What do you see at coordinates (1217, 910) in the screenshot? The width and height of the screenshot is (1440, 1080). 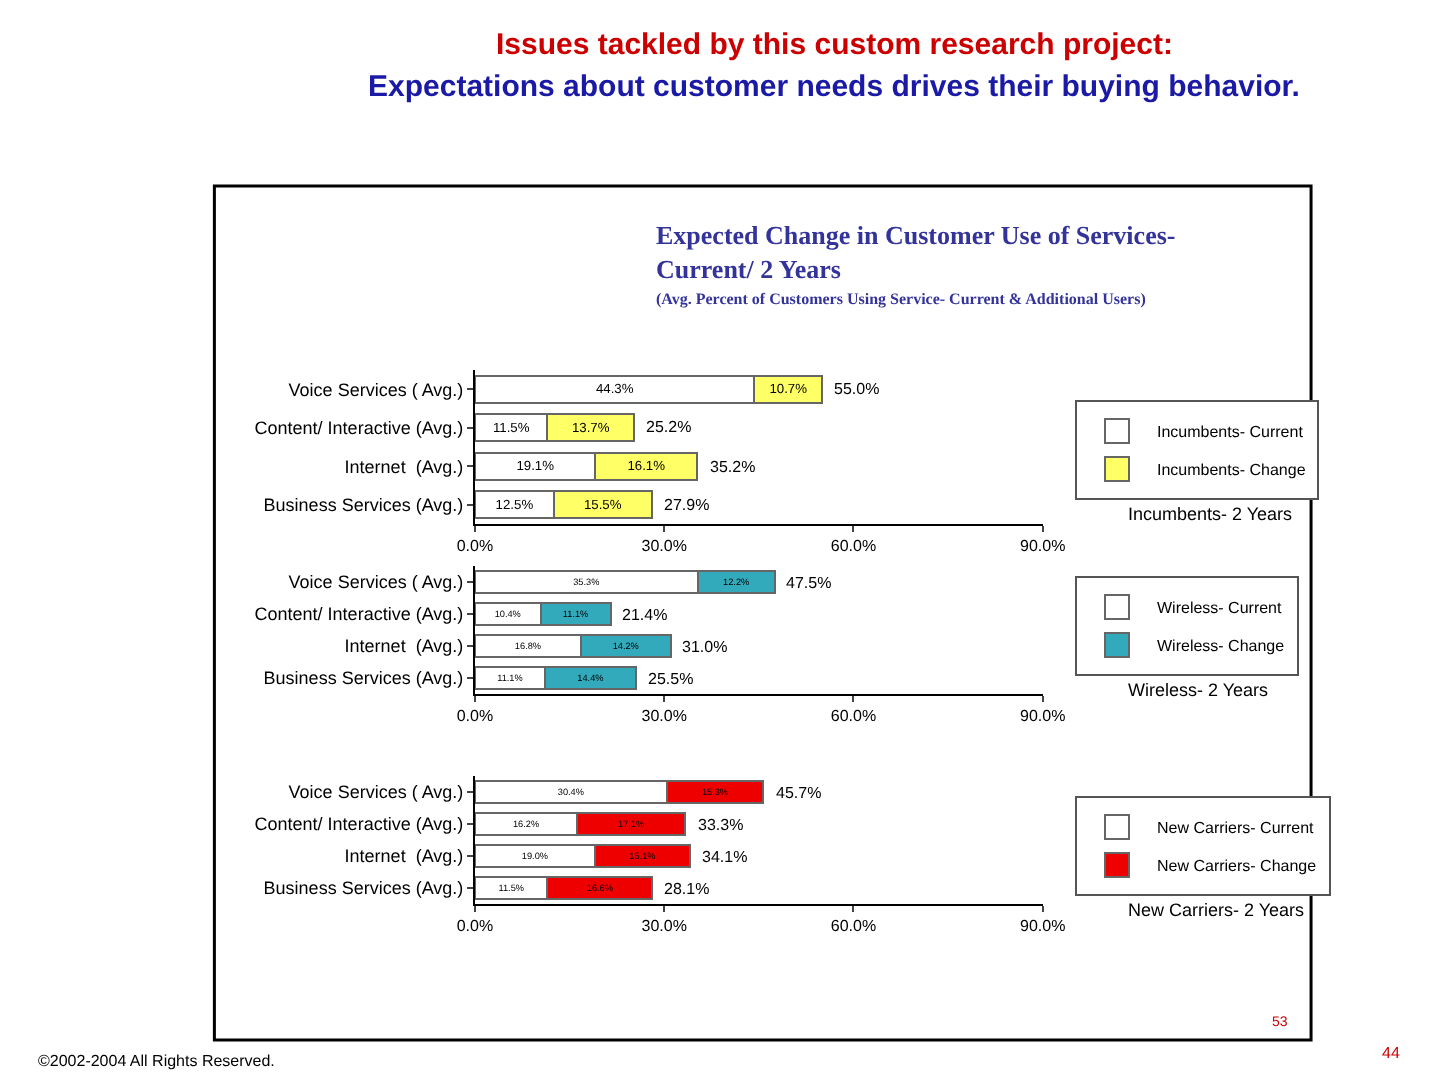 I see `text: New Carriers- 2 Years` at bounding box center [1217, 910].